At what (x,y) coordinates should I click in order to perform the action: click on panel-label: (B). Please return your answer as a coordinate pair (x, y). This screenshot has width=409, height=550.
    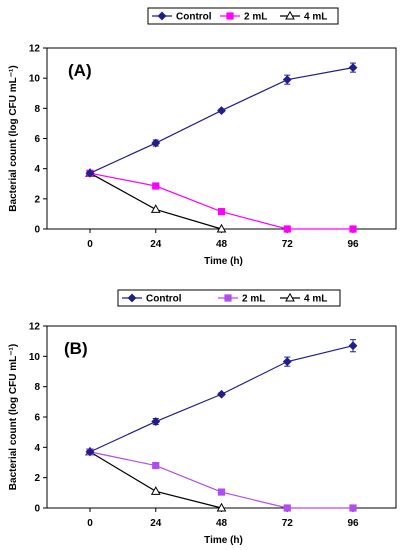
    Looking at the image, I should click on (76, 348).